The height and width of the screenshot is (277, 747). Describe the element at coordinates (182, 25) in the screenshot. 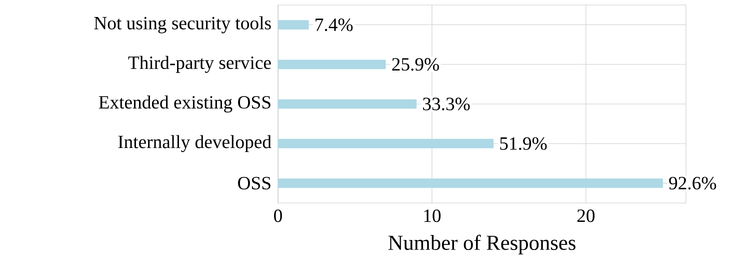

I see `y-tick-label: Not using security tools` at that location.